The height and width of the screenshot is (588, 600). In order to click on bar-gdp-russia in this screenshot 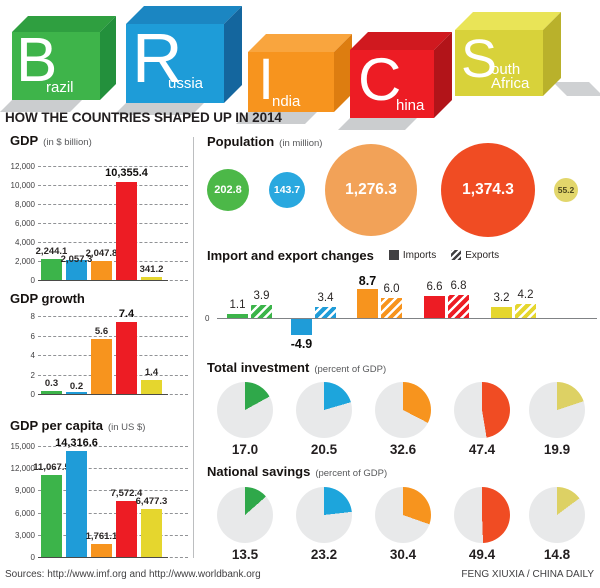, I will do `click(76, 270)`.